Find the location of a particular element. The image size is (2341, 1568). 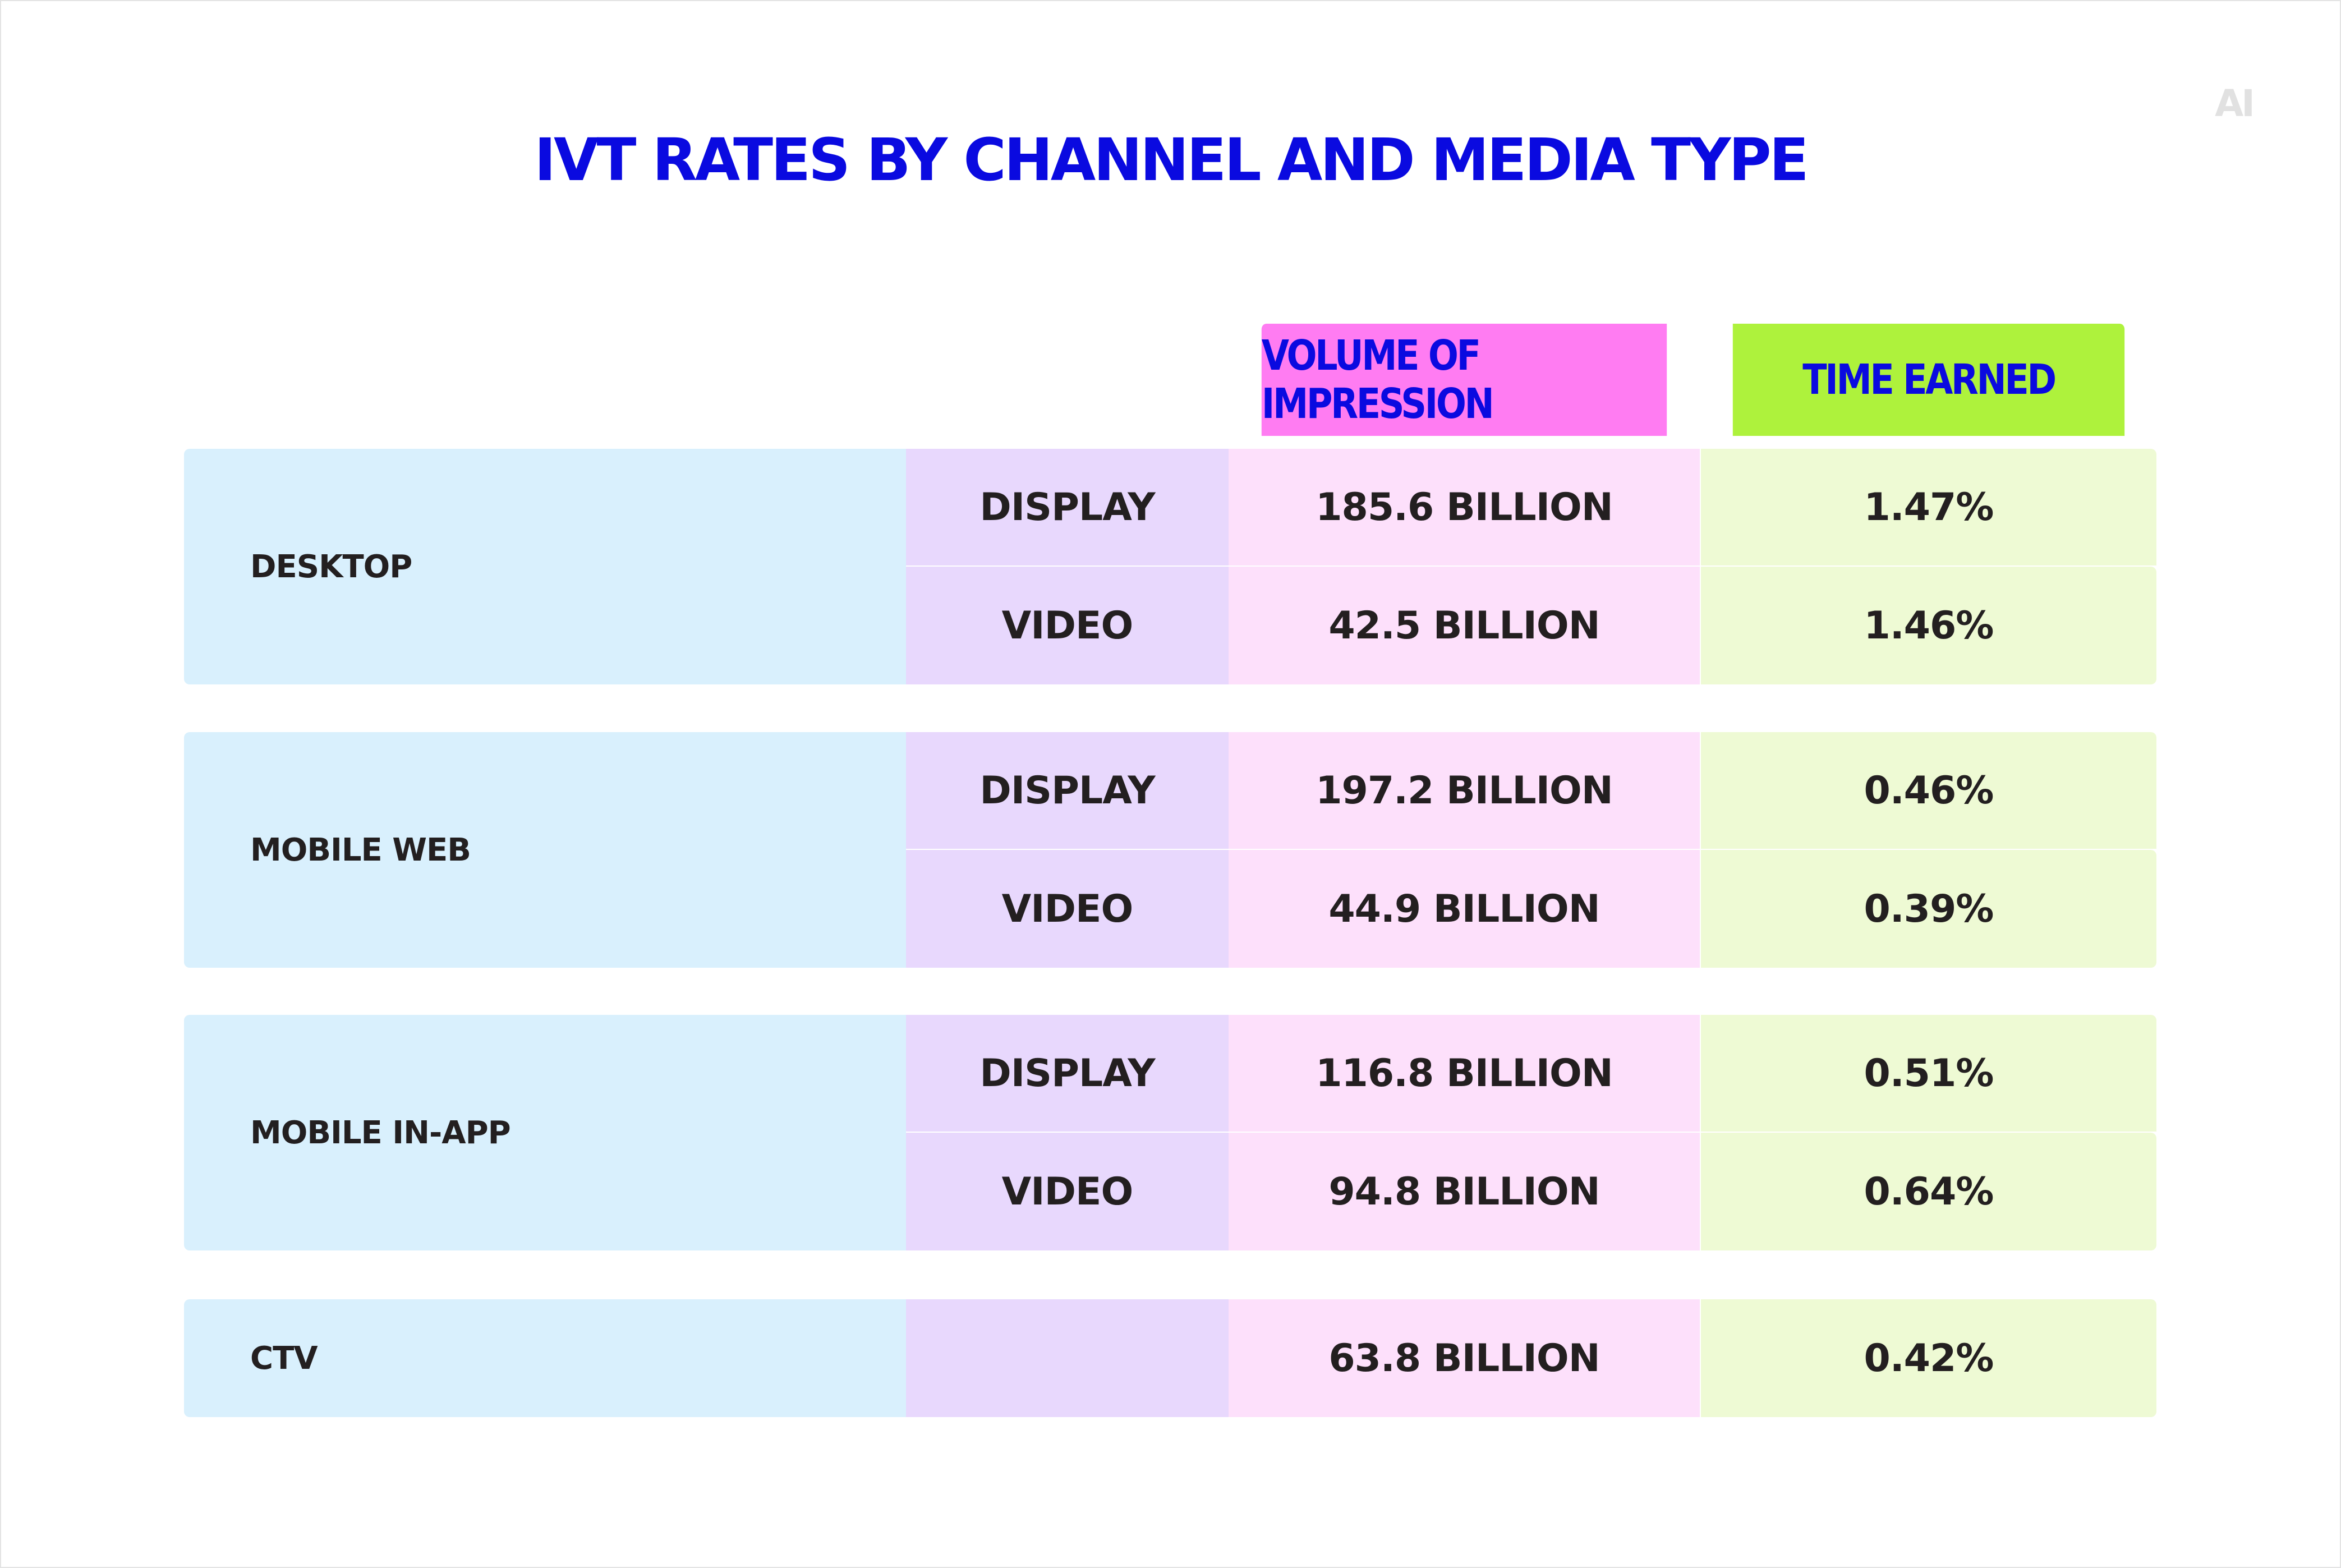

time-earned-cell: 0.64% is located at coordinates (1928, 1191).